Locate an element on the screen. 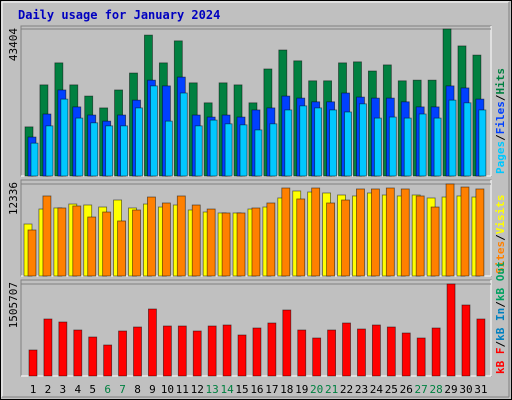 The image size is (512, 400). x-tick-label: 24 is located at coordinates (377, 389).